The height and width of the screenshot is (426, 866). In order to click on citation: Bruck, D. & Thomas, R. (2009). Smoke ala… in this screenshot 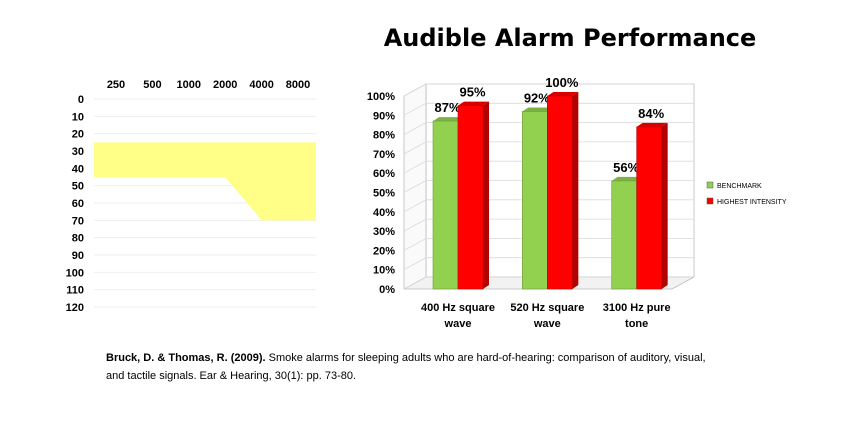, I will do `click(406, 367)`.